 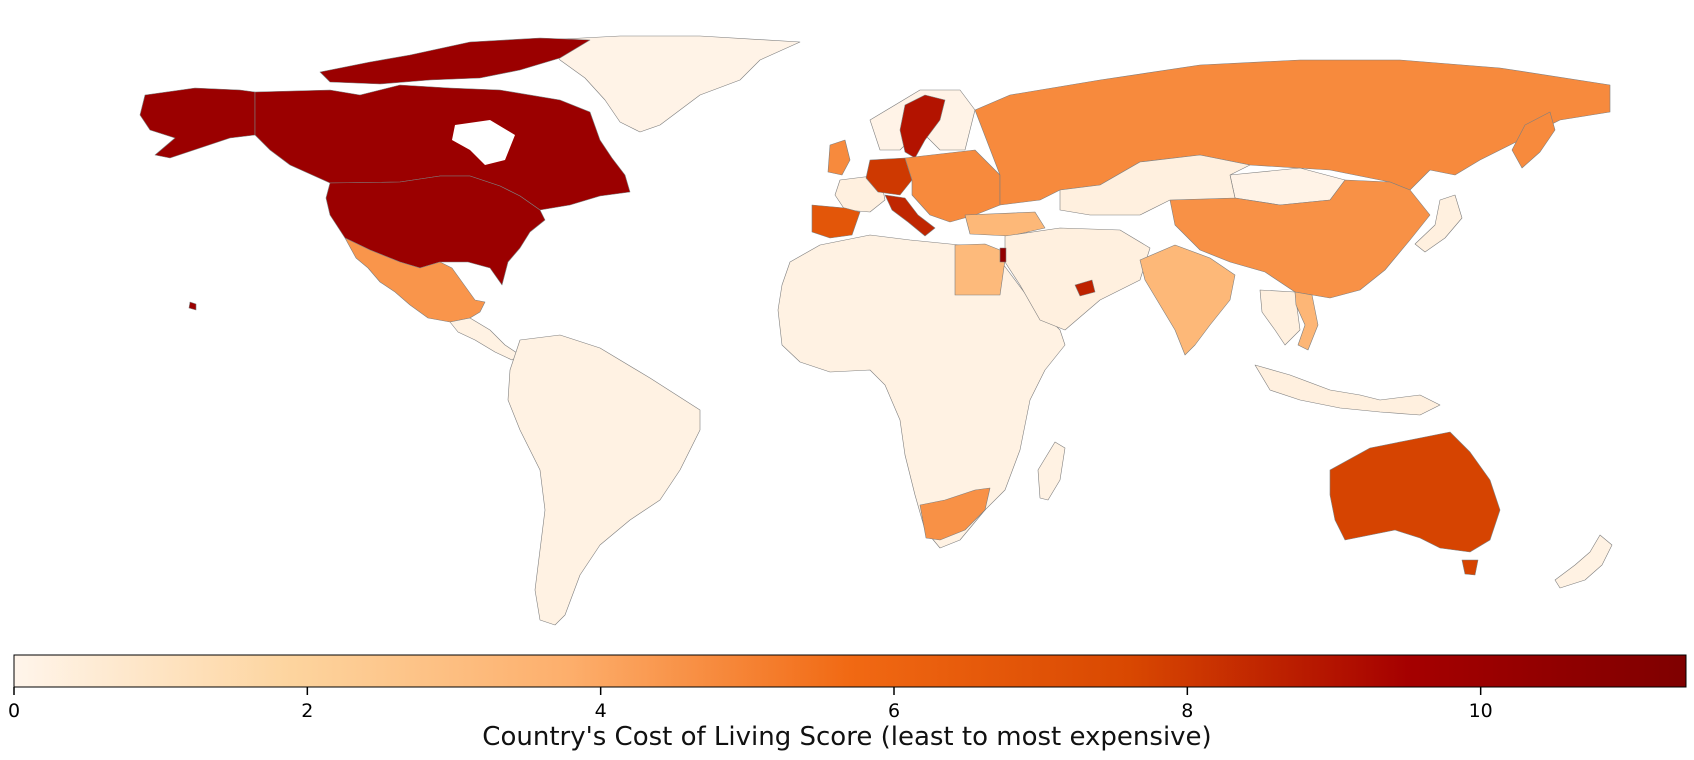 I want to click on region-kamchatka, so click(x=1533, y=140).